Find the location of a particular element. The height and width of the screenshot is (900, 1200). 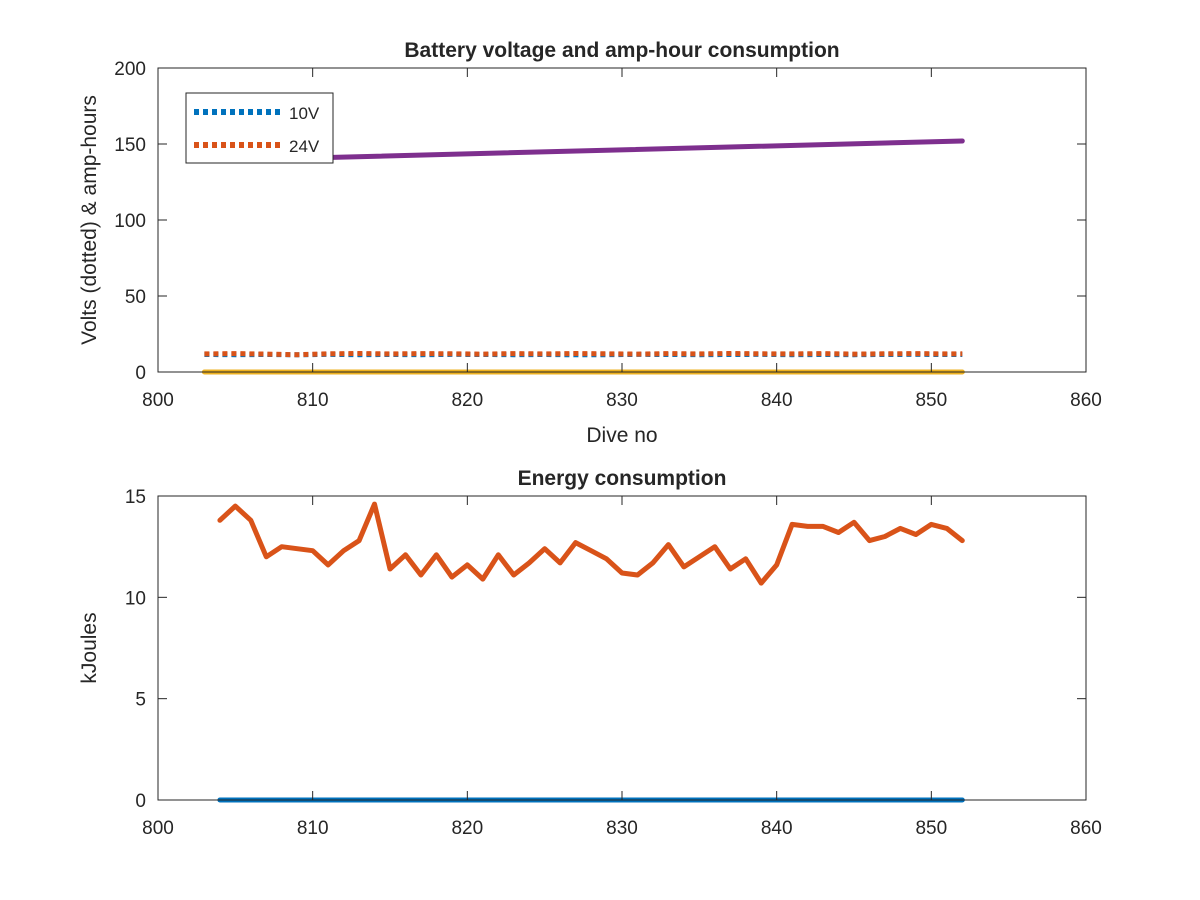

y-tick-label: 150 is located at coordinates (130, 145).